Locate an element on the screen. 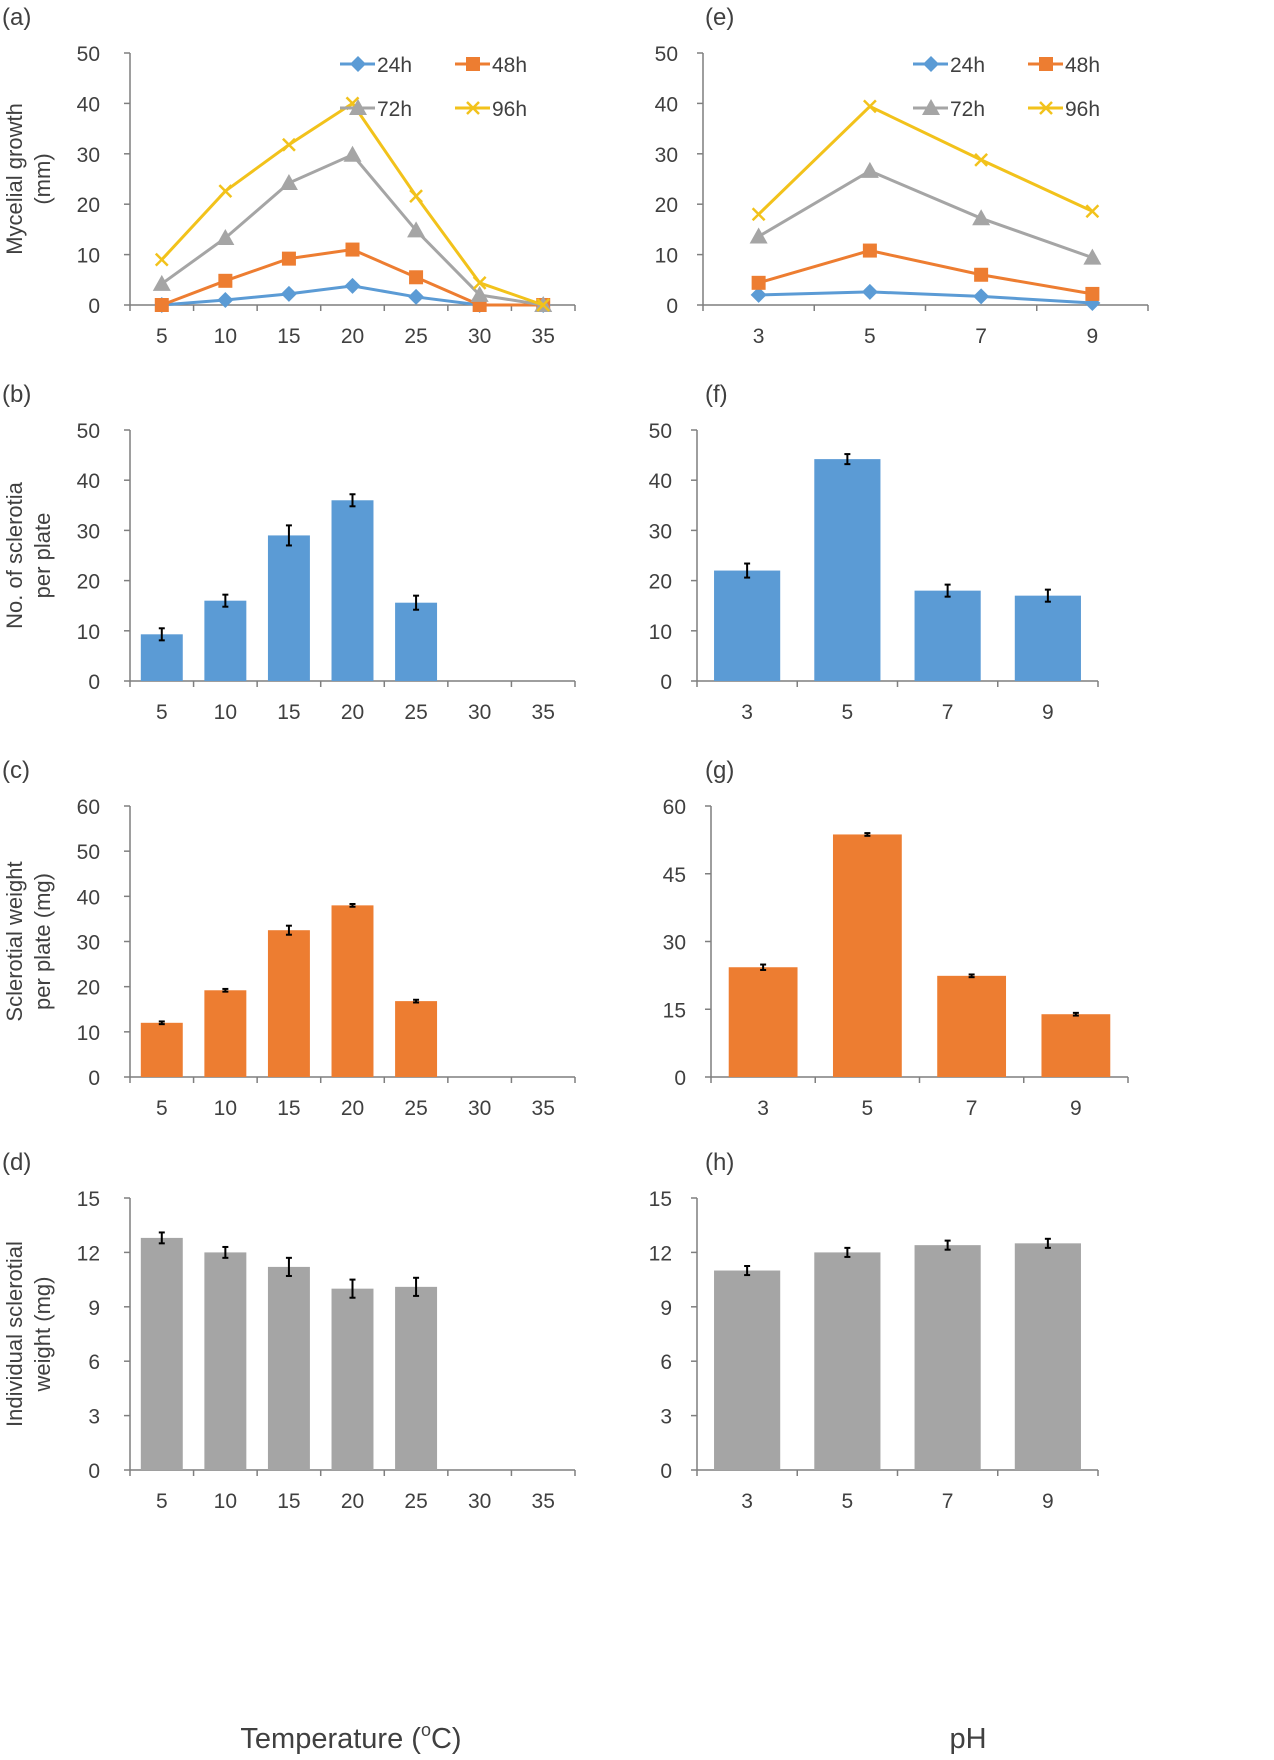 This screenshot has height=1760, width=1274. legend-item: 48h is located at coordinates (491, 65).